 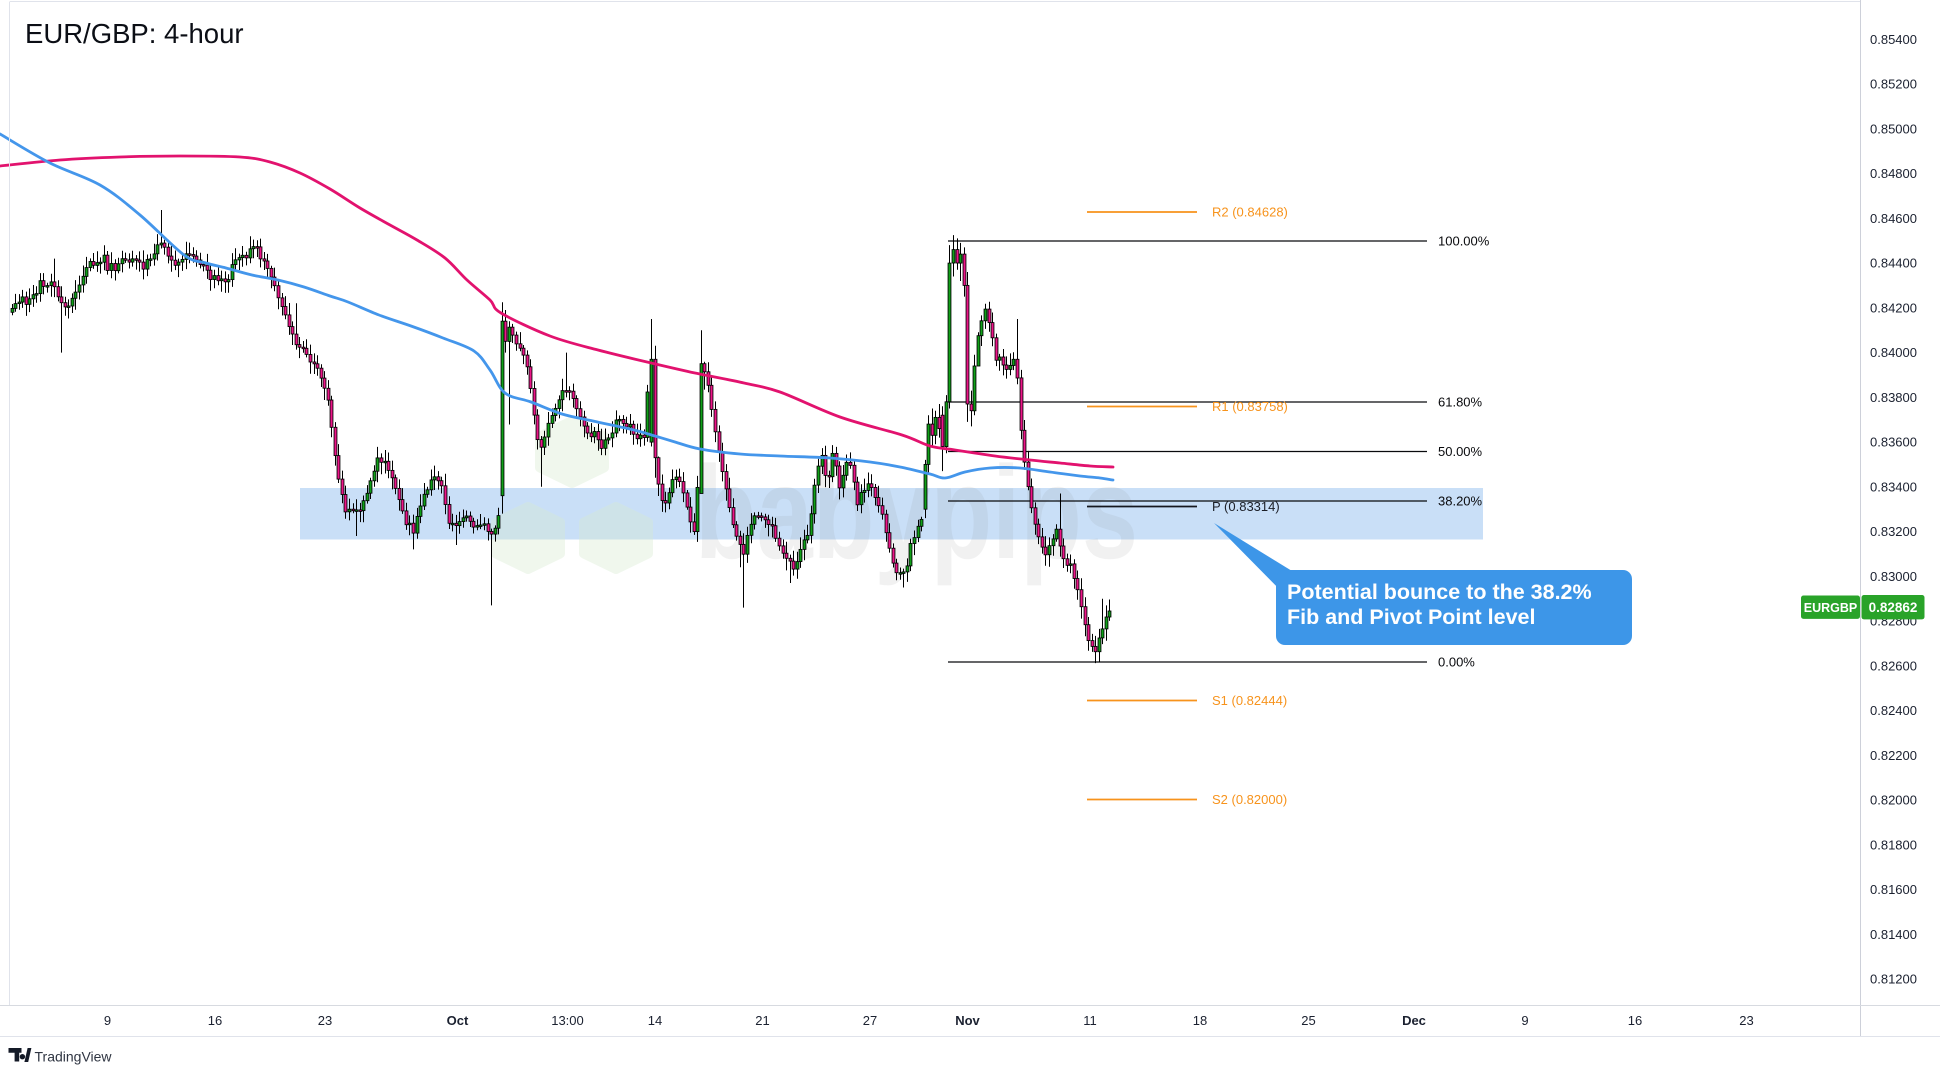 What do you see at coordinates (1460, 402) in the screenshot?
I see `svg-text: 61.80%` at bounding box center [1460, 402].